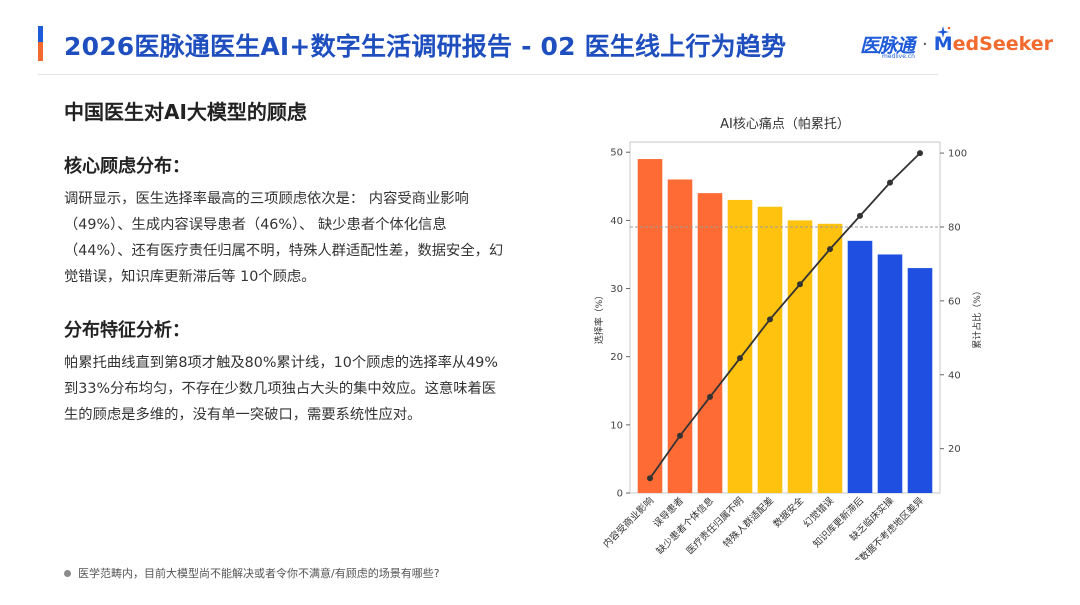  I want to click on sparkle-icon, so click(944, 32).